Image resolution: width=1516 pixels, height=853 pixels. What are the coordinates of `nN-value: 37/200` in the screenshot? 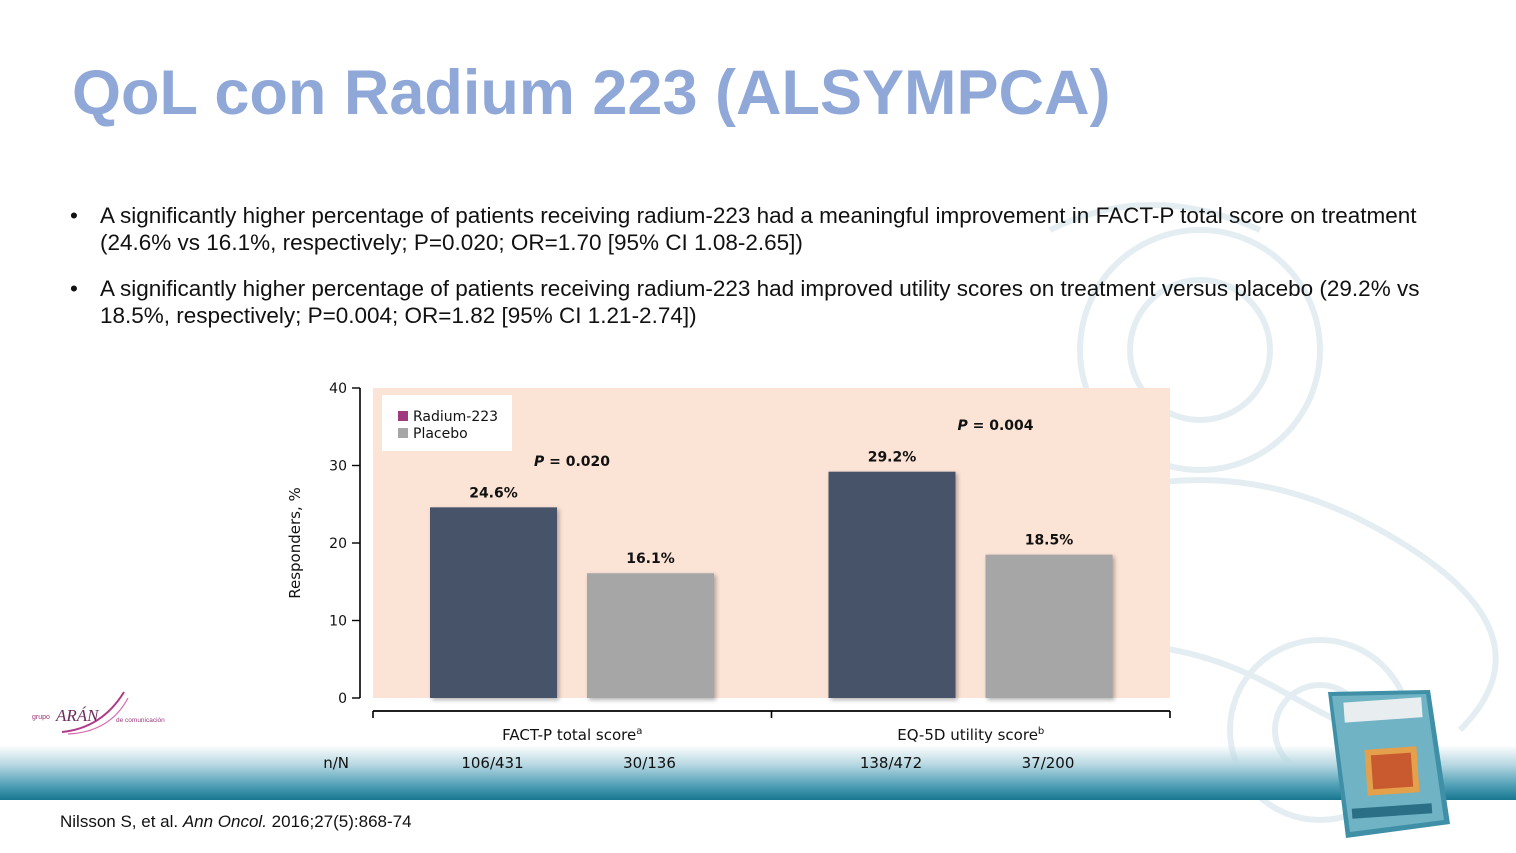 It's located at (1048, 763).